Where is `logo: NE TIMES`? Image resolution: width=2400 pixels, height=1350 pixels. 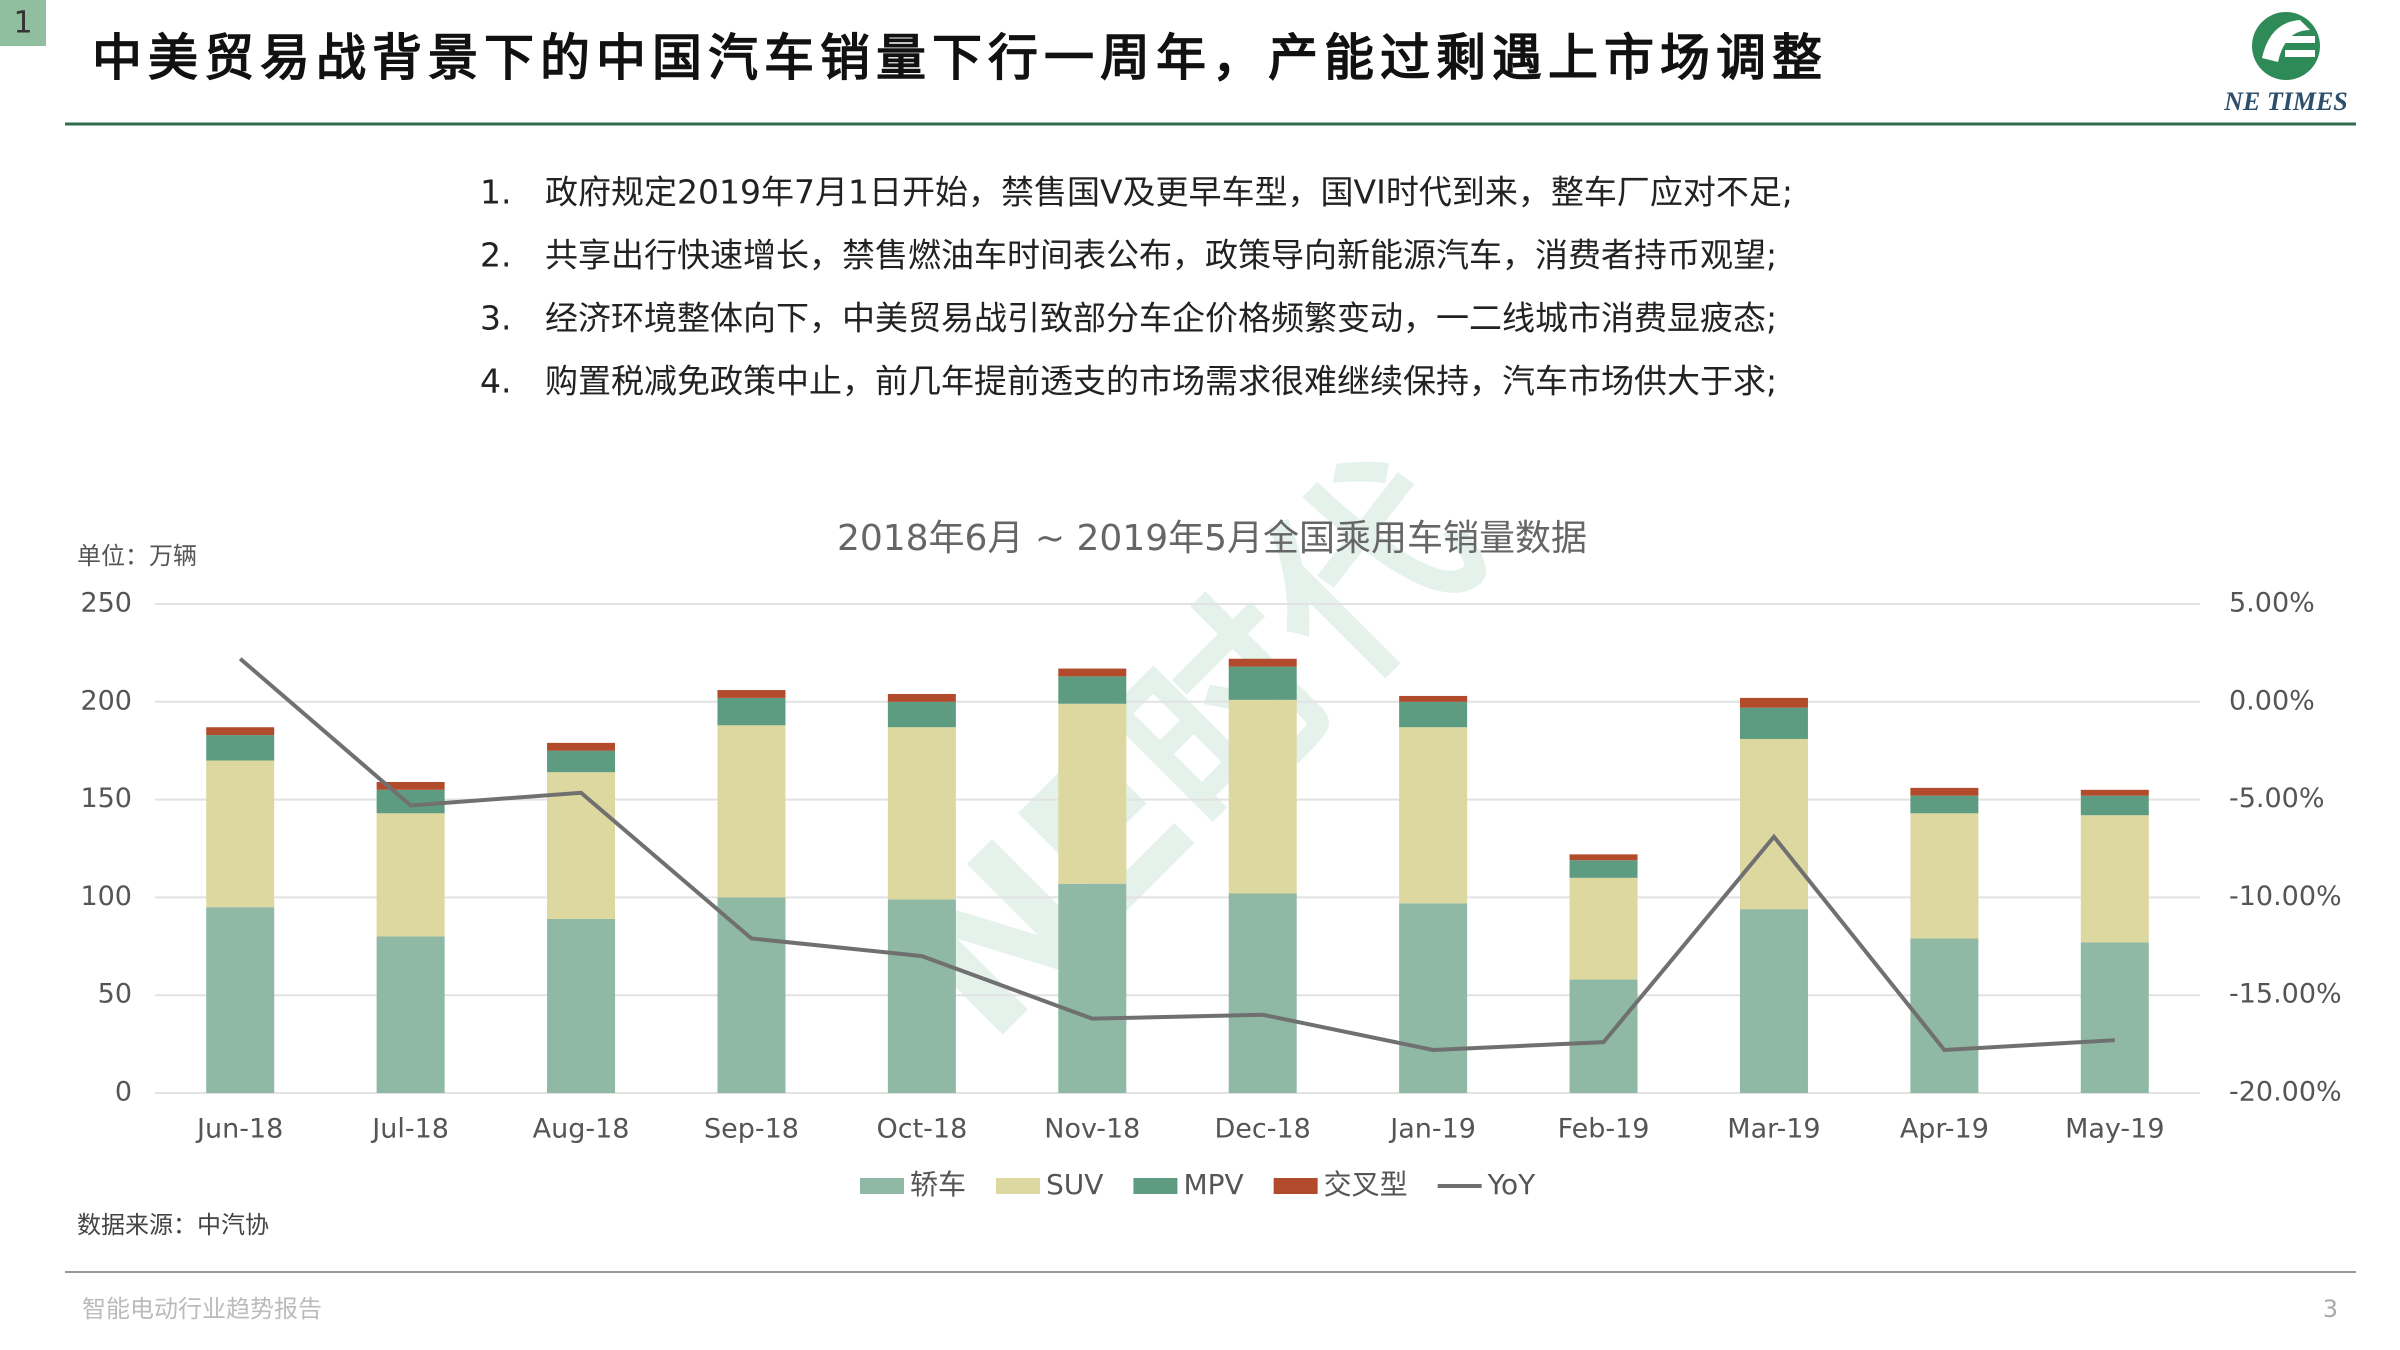 logo: NE TIMES is located at coordinates (2285, 64).